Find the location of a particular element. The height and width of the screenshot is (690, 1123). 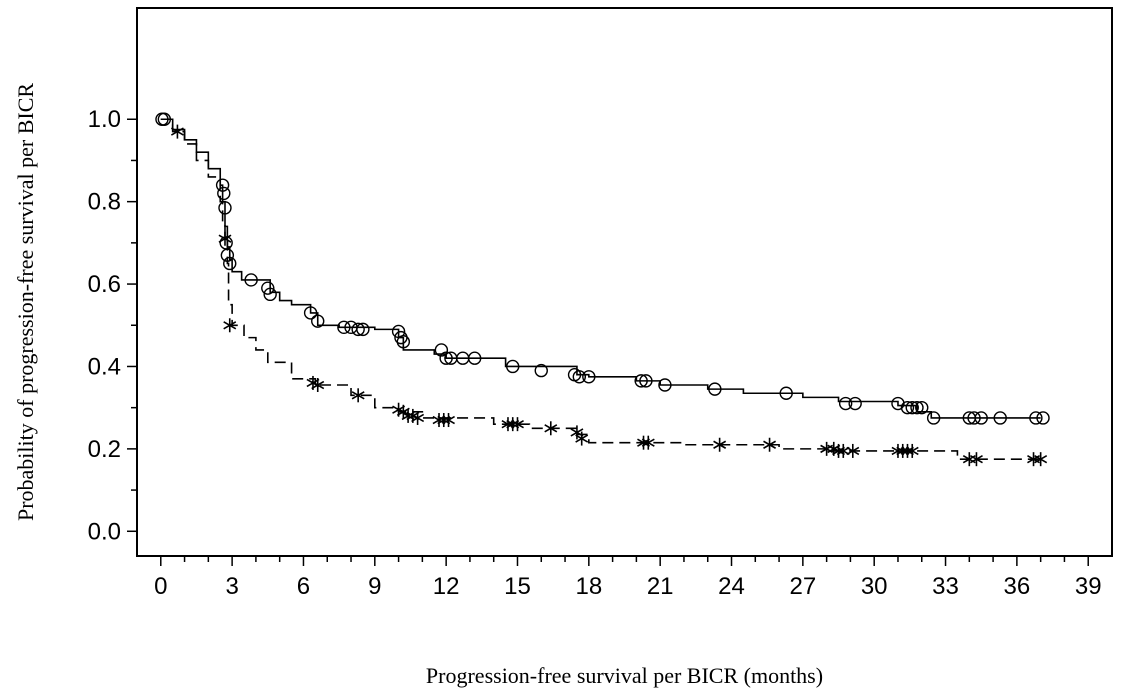

x-tick-label: 39 is located at coordinates (1088, 586).